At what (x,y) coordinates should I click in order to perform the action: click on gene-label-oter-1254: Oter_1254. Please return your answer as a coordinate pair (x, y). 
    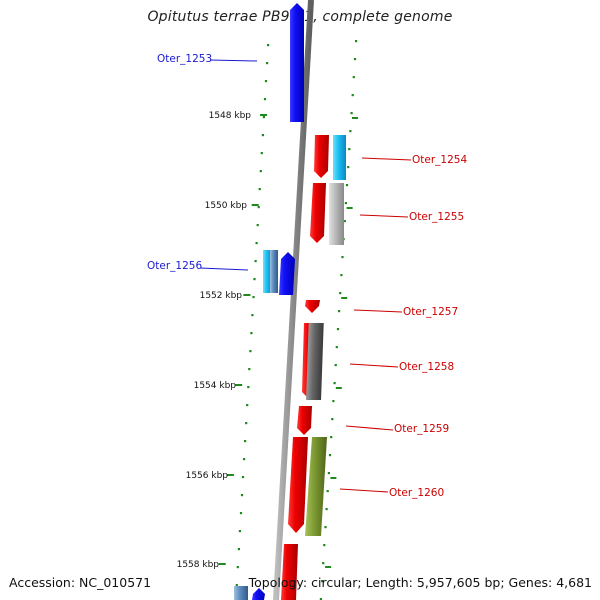
    Looking at the image, I should click on (439, 160).